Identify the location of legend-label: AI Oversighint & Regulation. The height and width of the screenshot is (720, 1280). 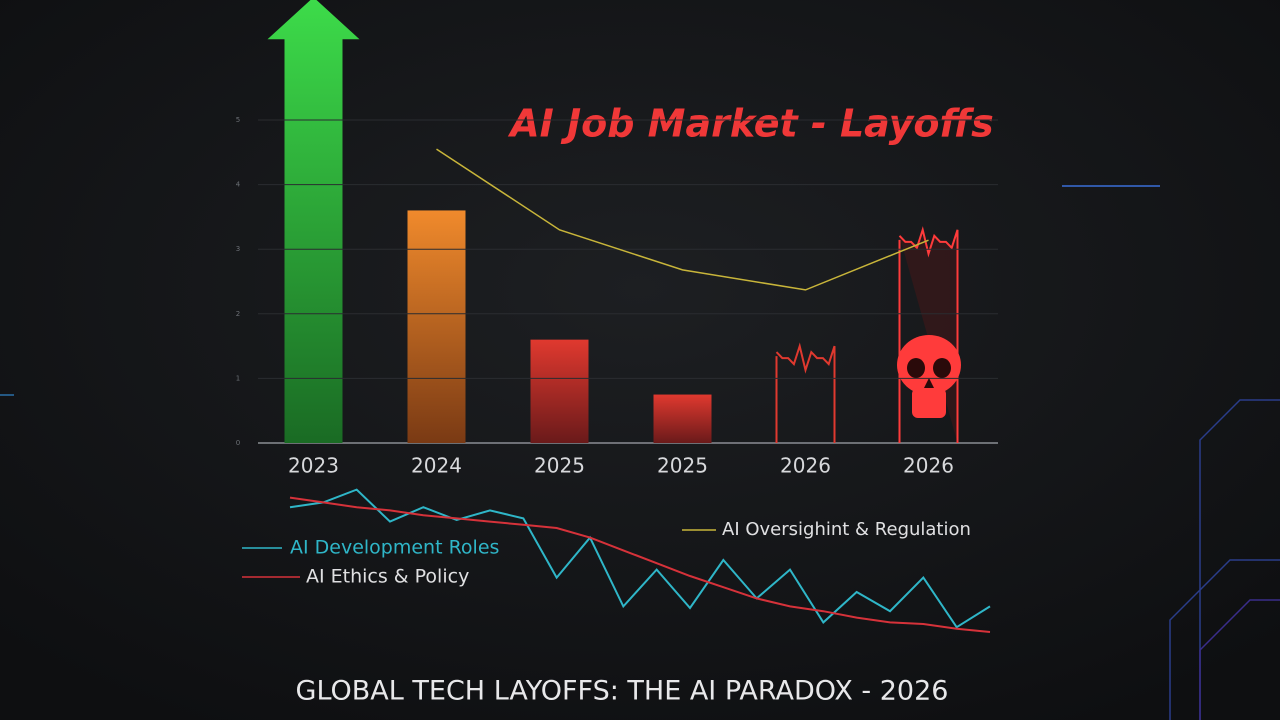
(846, 529).